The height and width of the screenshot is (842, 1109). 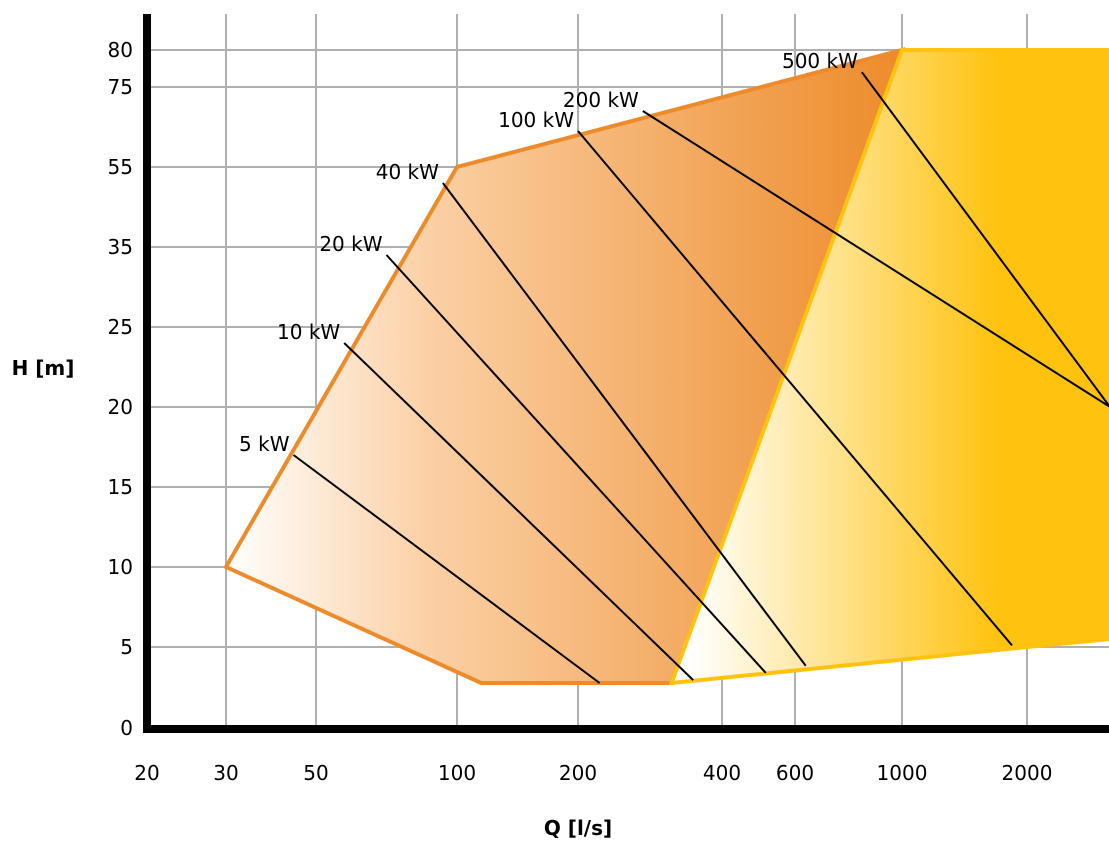 What do you see at coordinates (120, 487) in the screenshot?
I see `y-tick-label: 15` at bounding box center [120, 487].